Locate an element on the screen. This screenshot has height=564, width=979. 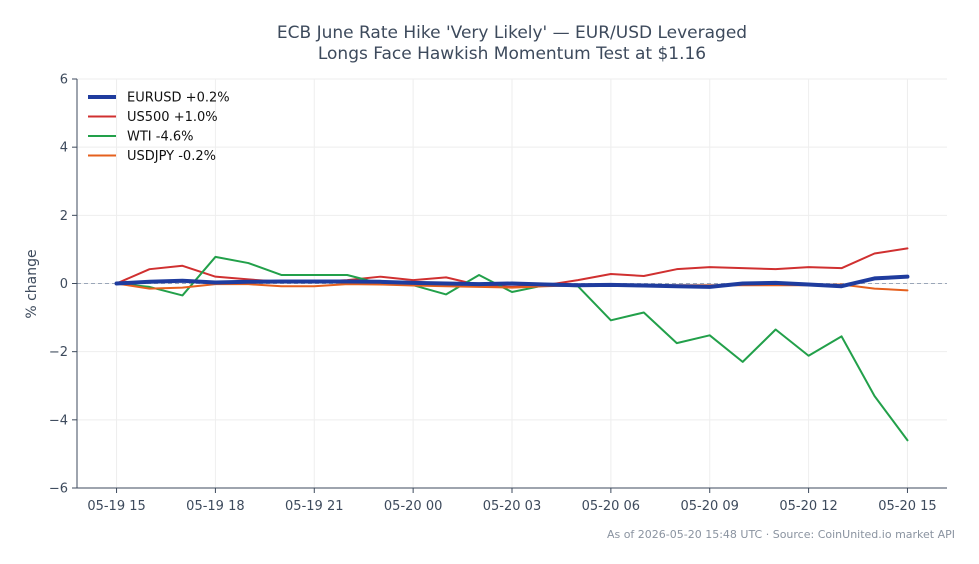
legend-label: EURUSD +0.2% is located at coordinates (178, 98).